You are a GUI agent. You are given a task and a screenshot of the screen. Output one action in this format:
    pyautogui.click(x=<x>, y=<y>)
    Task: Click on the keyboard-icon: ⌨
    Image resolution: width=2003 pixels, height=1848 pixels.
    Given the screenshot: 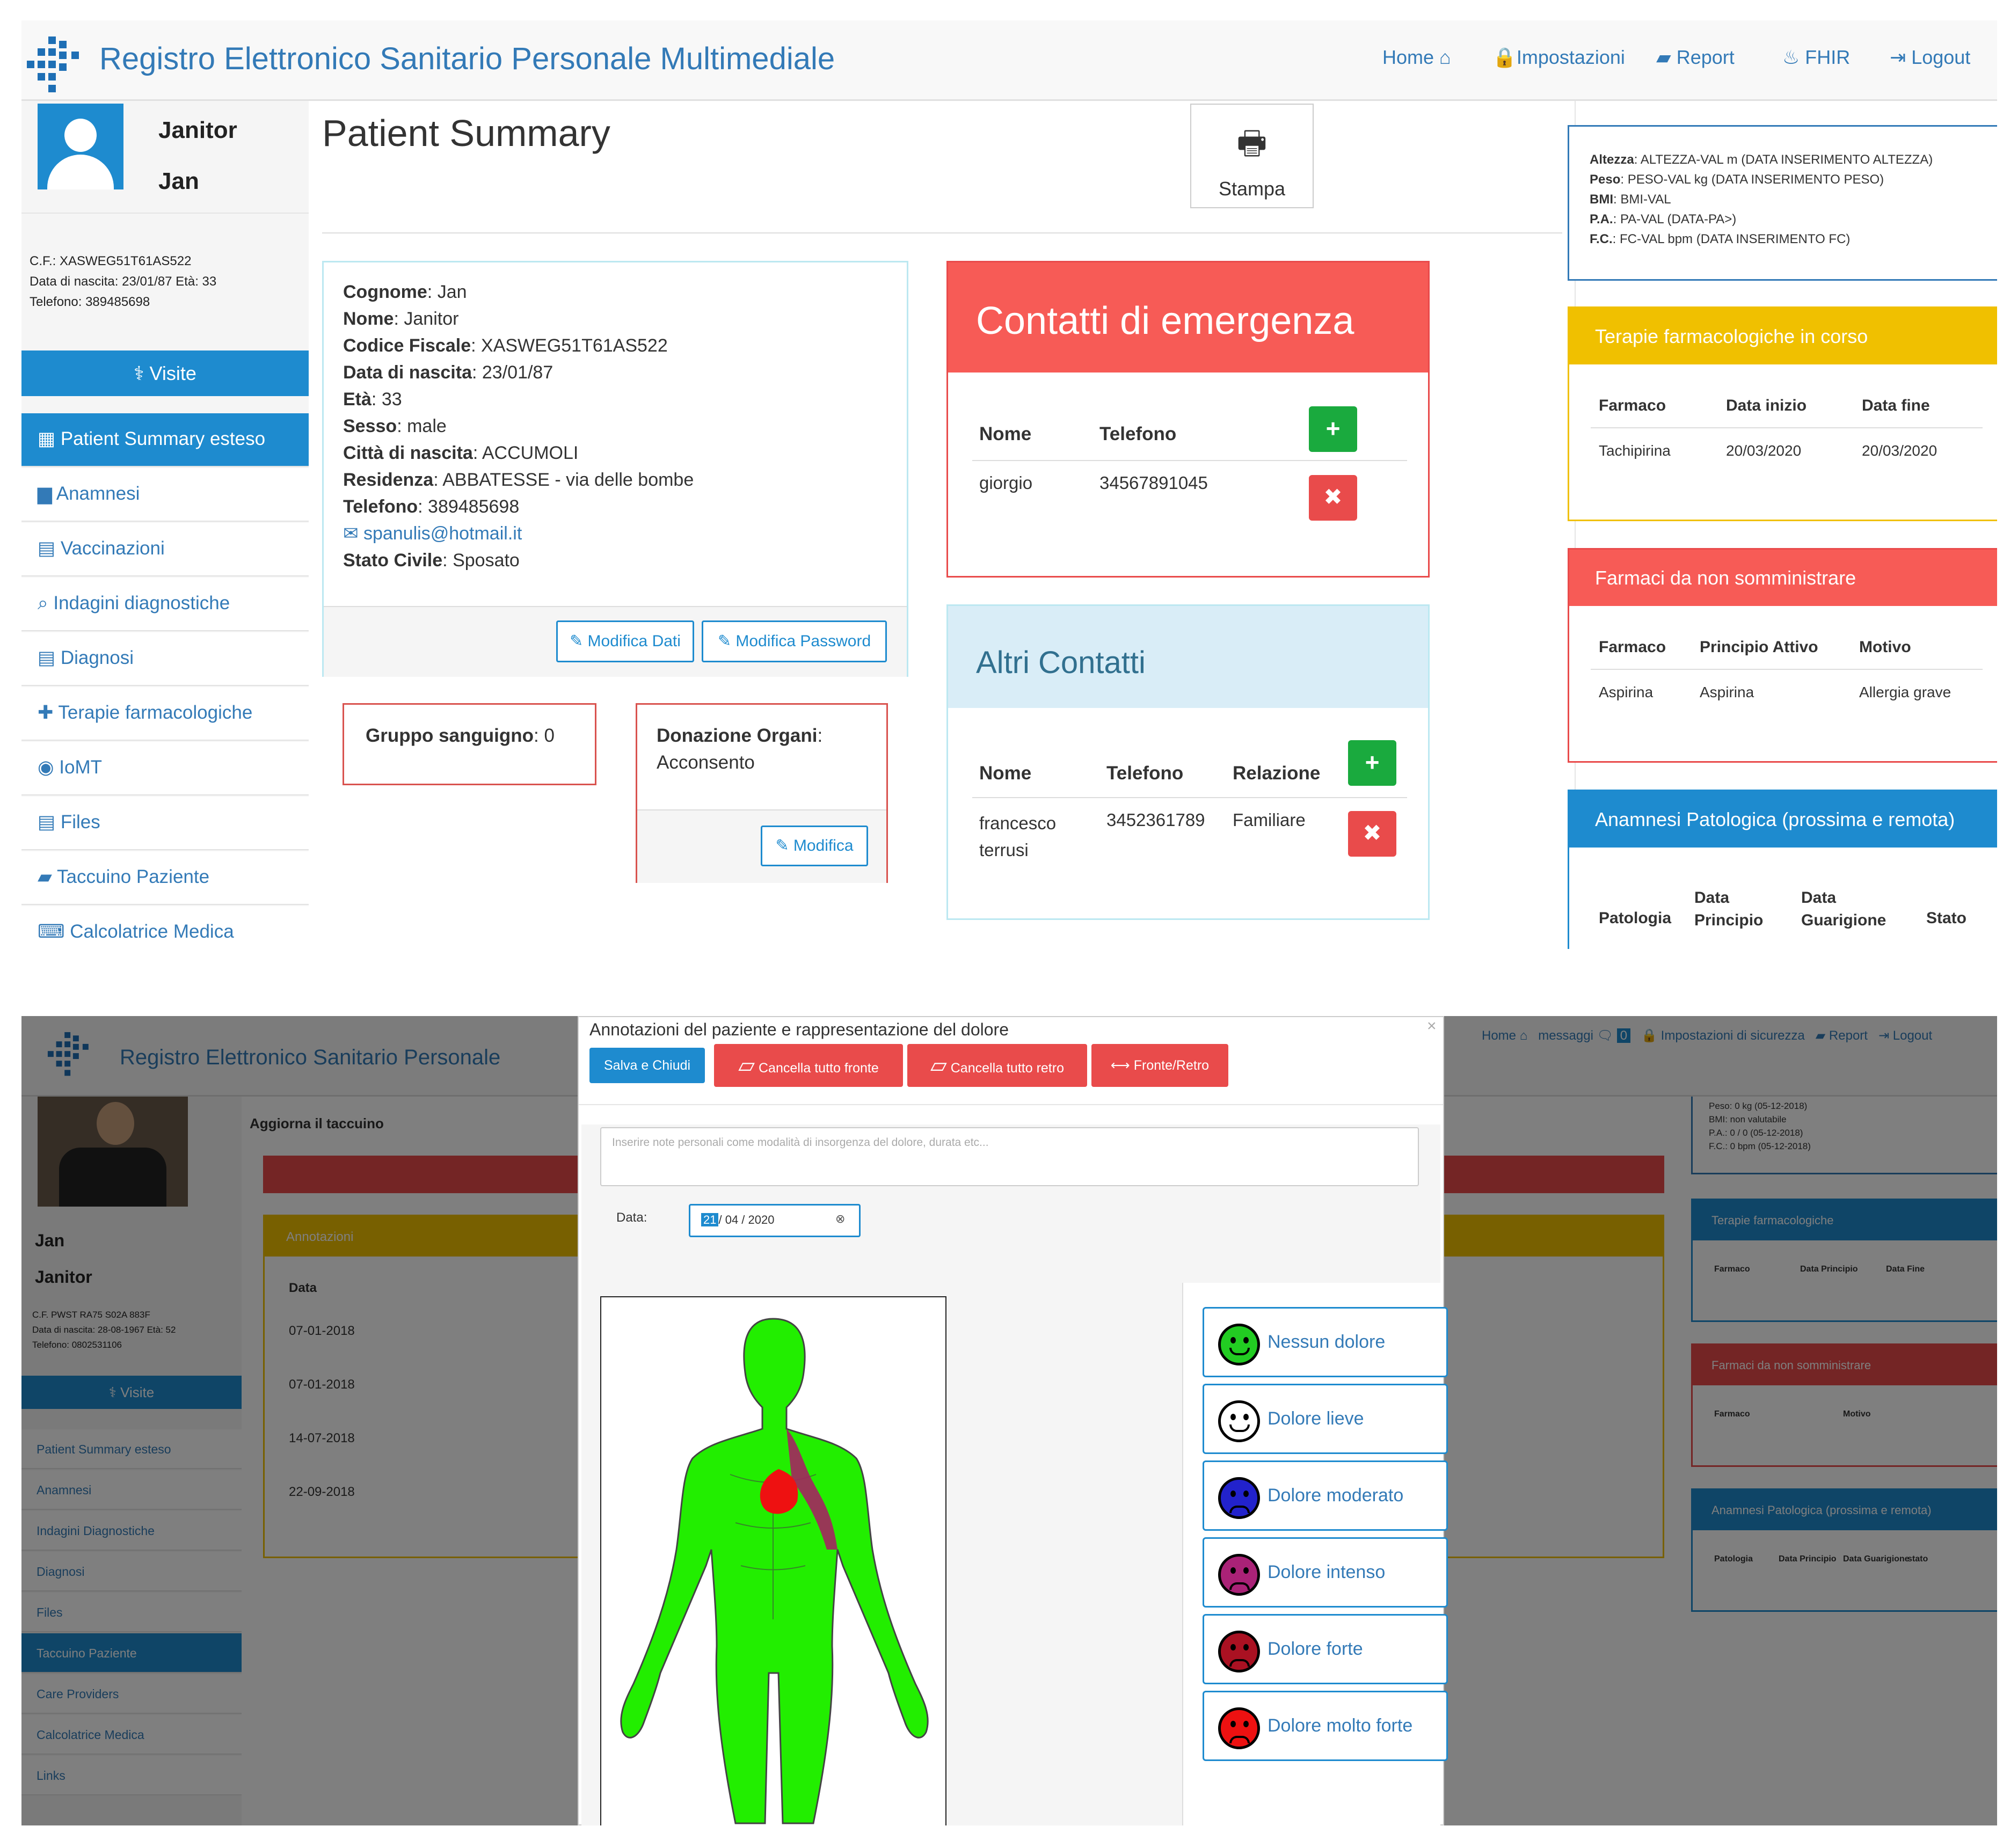 What is the action you would take?
    pyautogui.click(x=51, y=931)
    